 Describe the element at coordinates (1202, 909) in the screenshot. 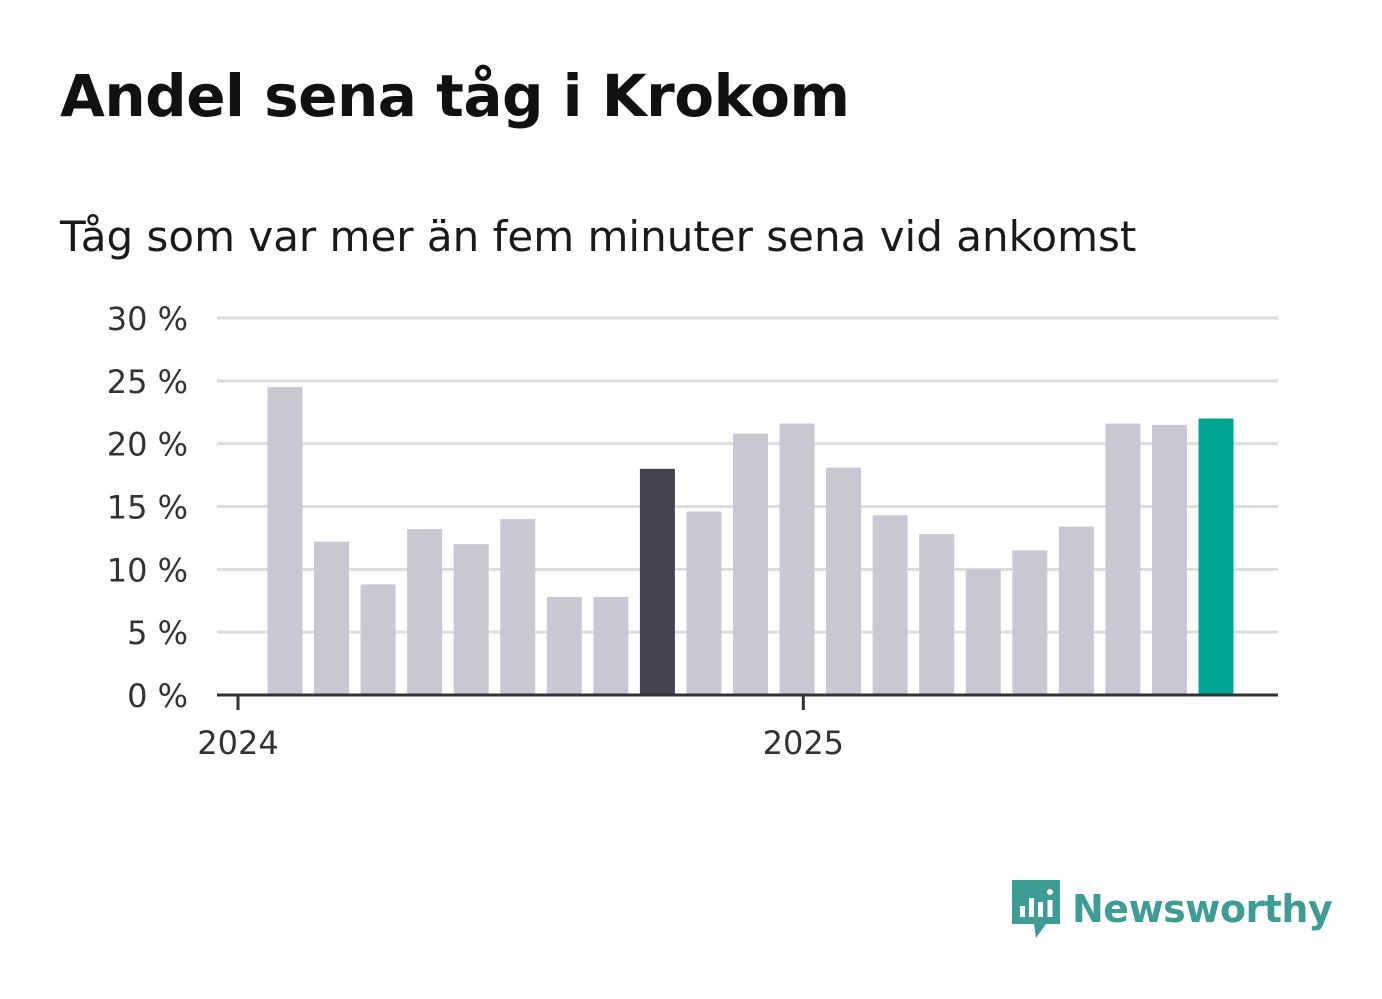

I see `newsworthy-logo-text: Newsworthy` at that location.